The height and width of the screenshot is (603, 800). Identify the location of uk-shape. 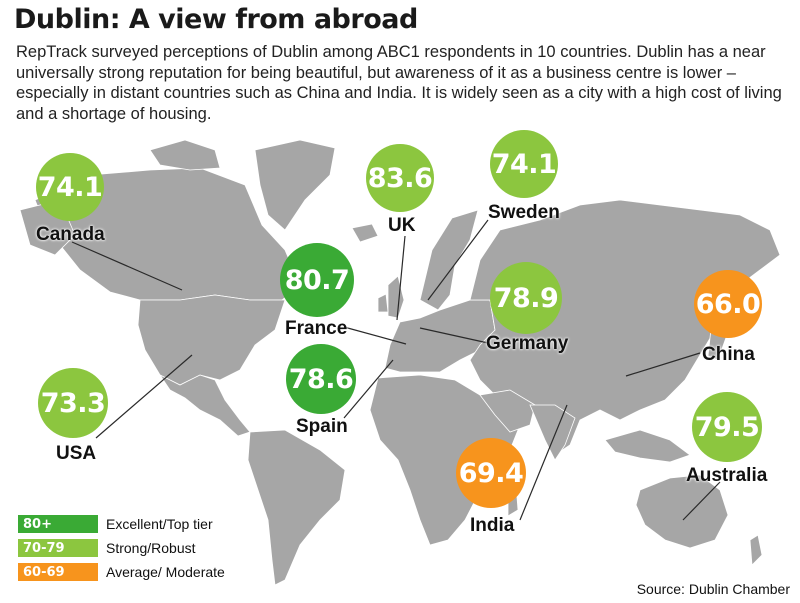
(396, 297).